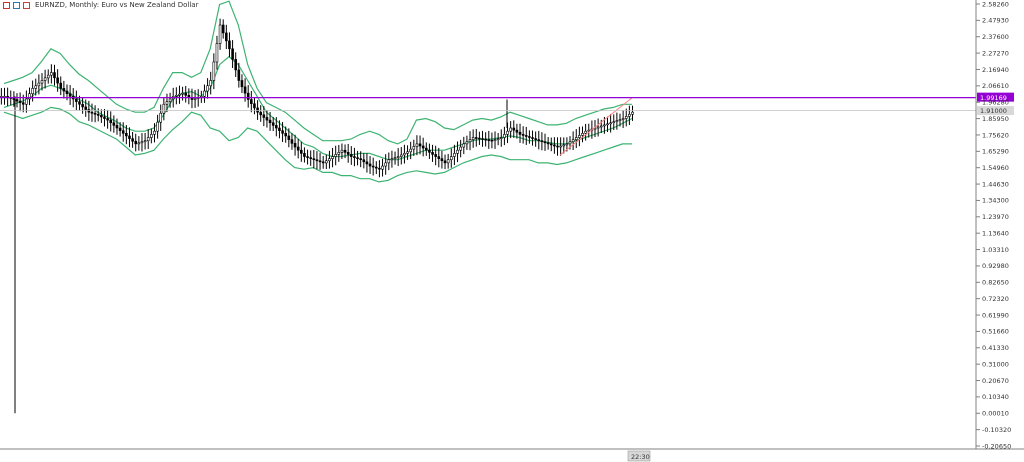 The image size is (1024, 462). Describe the element at coordinates (640, 457) in the screenshot. I see `time-cursor-label: 22:30` at that location.